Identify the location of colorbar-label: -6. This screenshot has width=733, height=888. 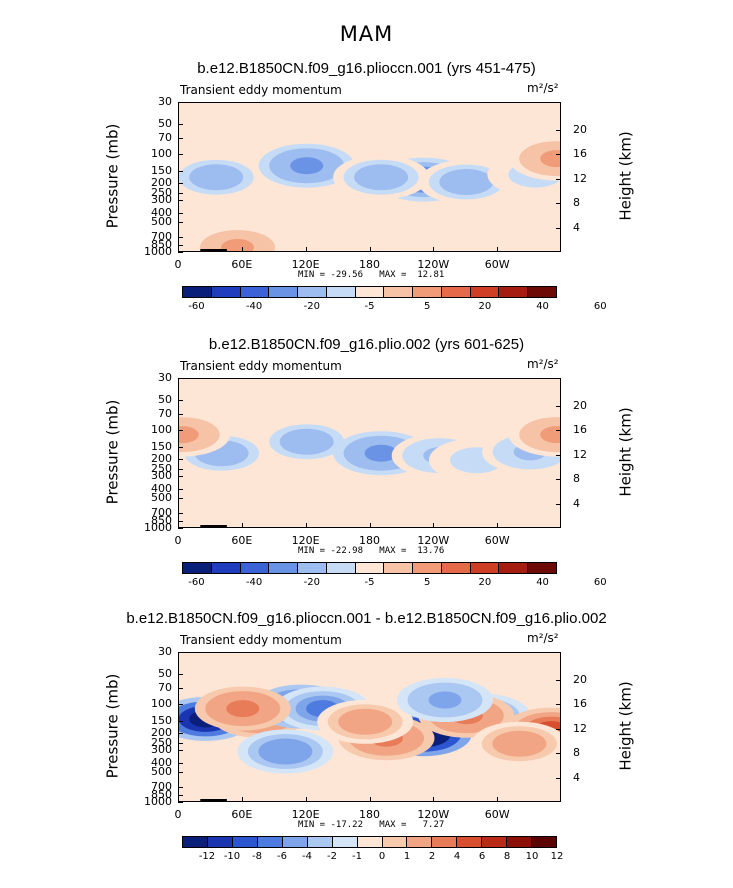
(282, 856).